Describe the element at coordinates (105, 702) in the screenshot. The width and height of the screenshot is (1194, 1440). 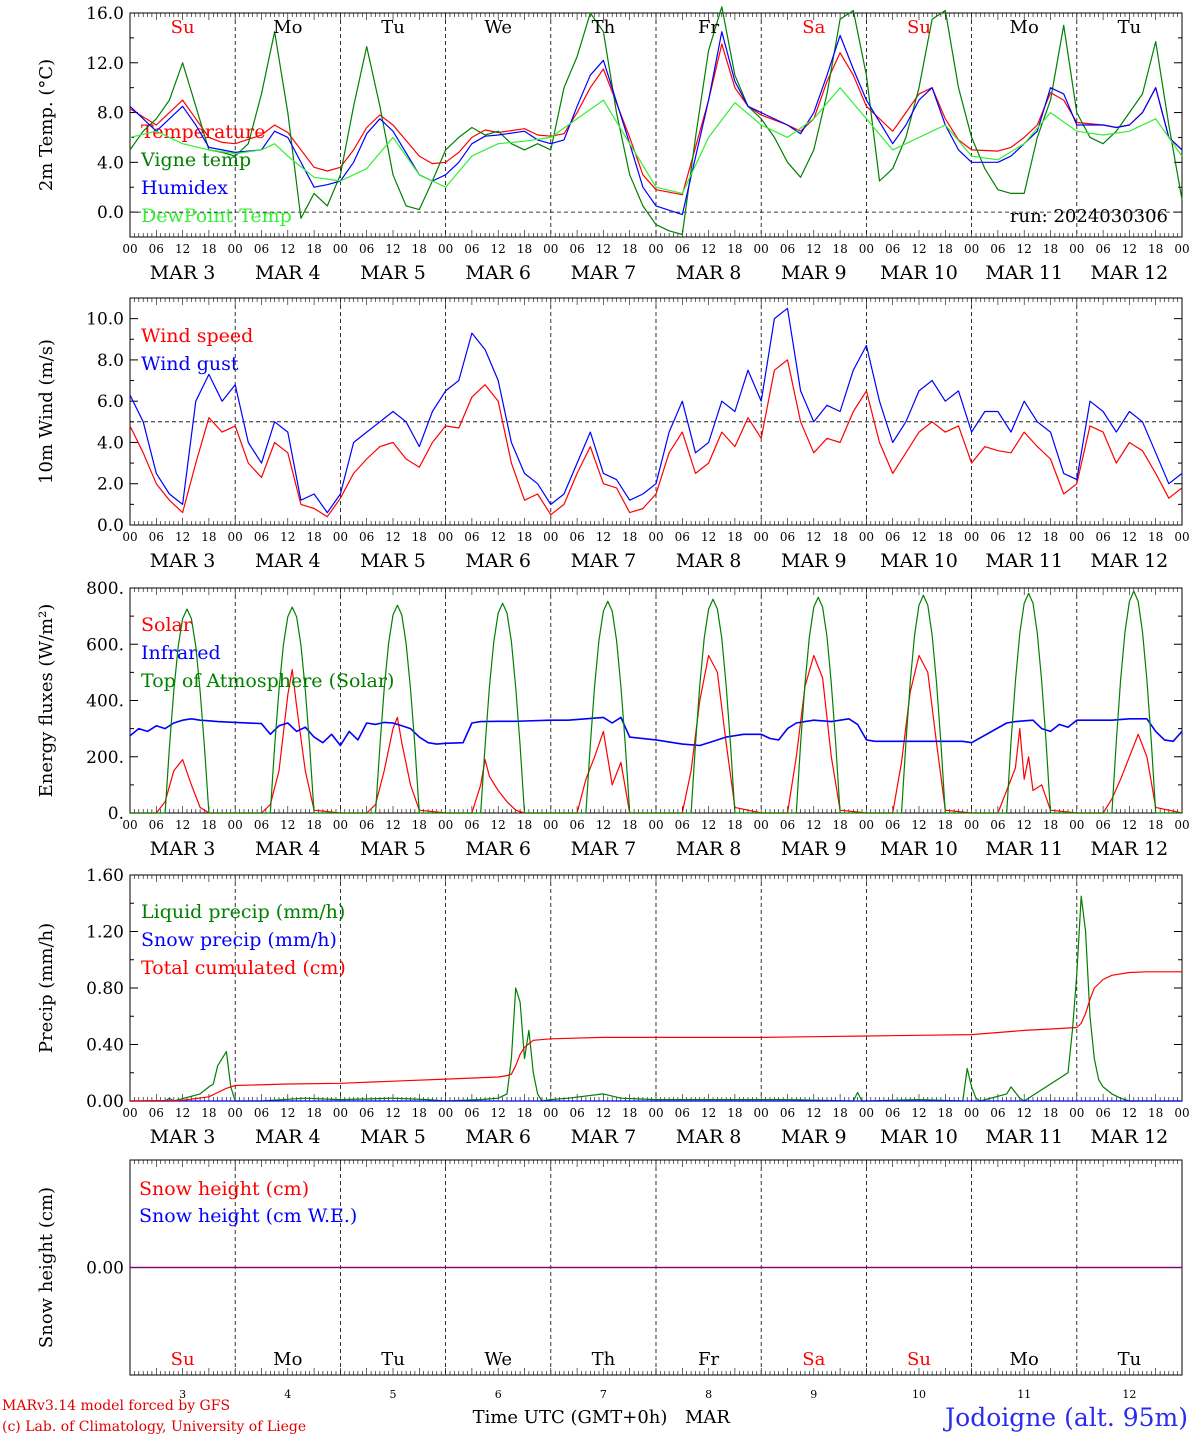
I see `y-tick-label: 400.` at that location.